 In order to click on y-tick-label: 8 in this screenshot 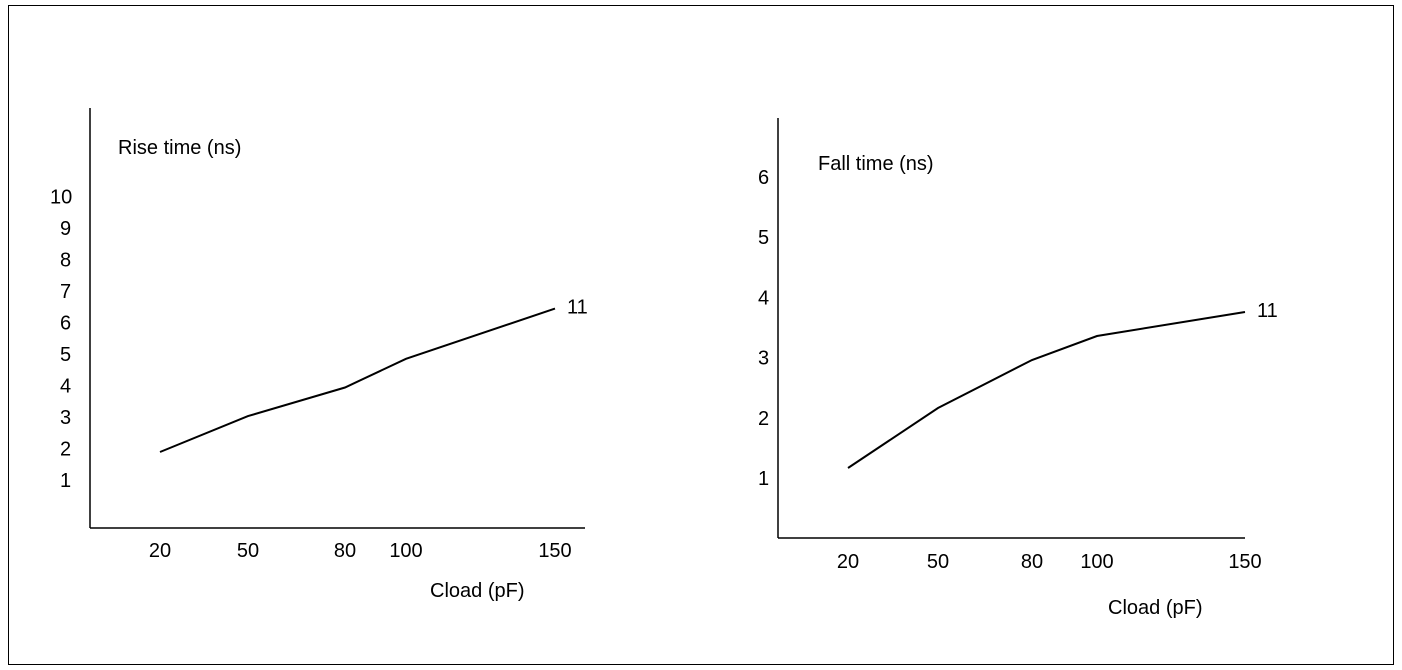, I will do `click(65, 261)`.